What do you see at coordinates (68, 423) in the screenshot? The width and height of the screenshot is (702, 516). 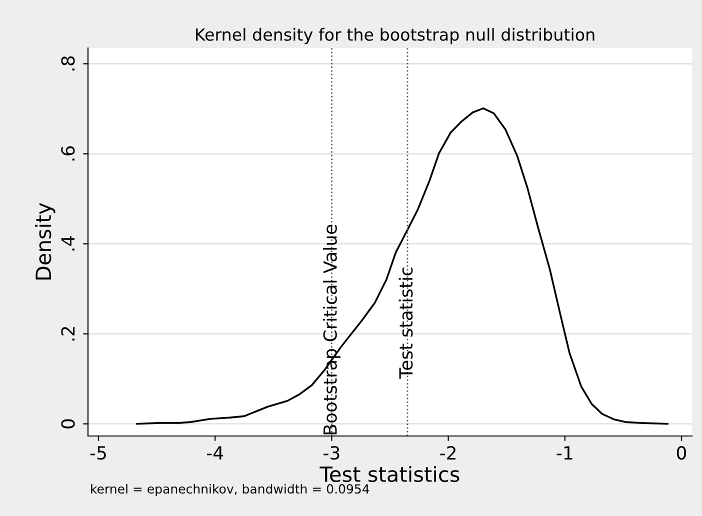 I see `y-tick-label: 0` at bounding box center [68, 423].